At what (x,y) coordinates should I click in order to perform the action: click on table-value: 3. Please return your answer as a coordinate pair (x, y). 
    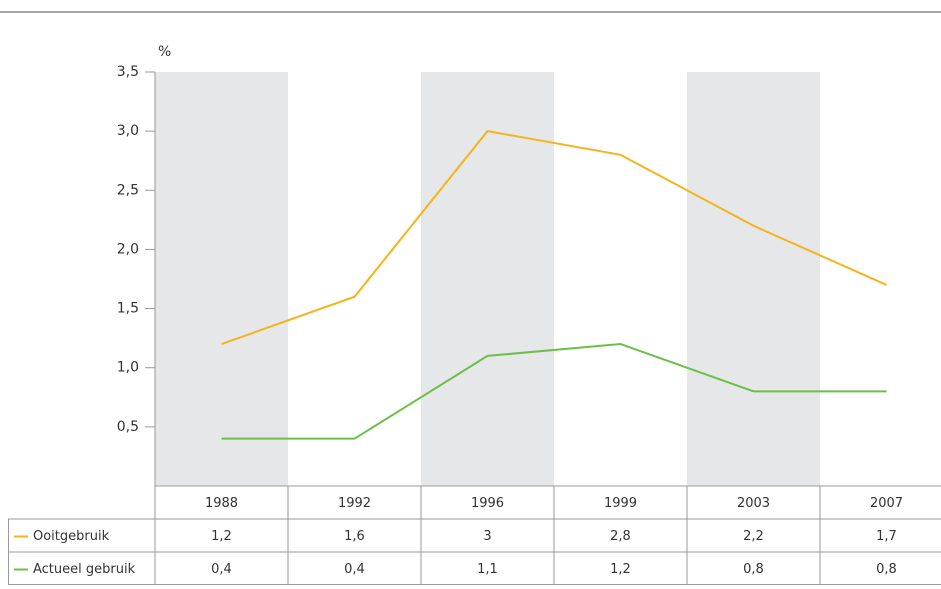
    Looking at the image, I should click on (487, 536).